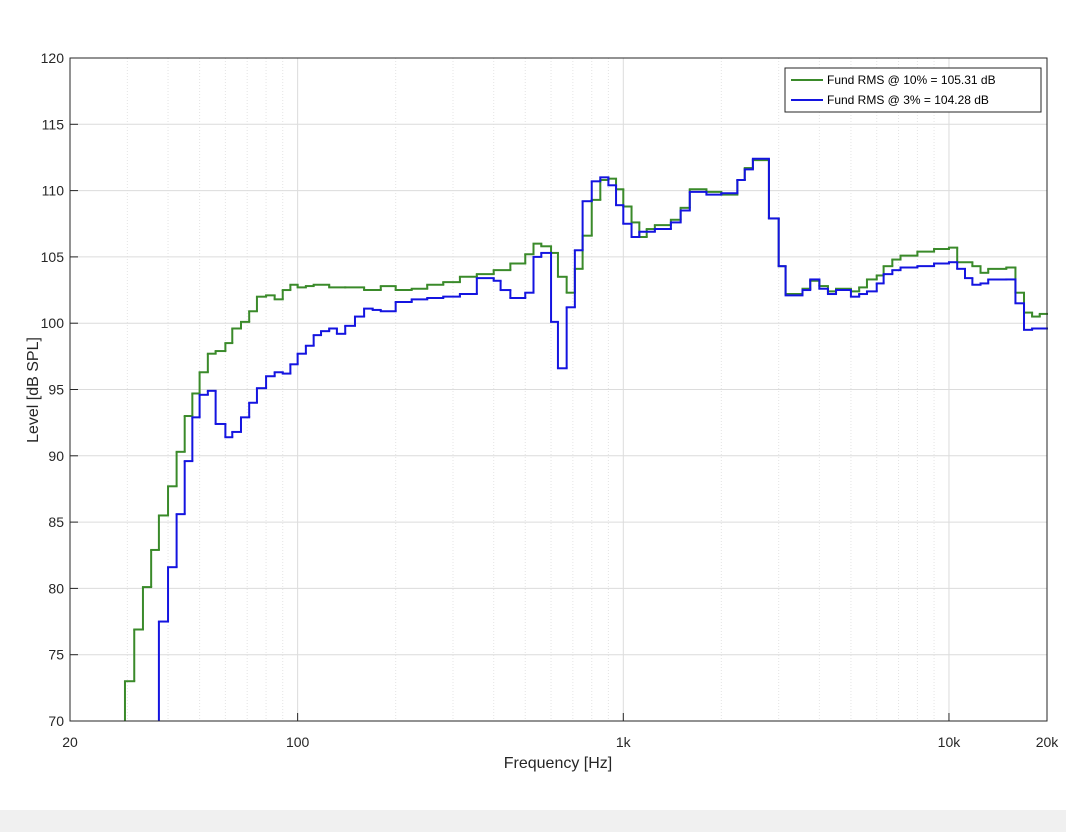  Describe the element at coordinates (558, 763) in the screenshot. I see `x-axis-label: Frequency [Hz]` at that location.